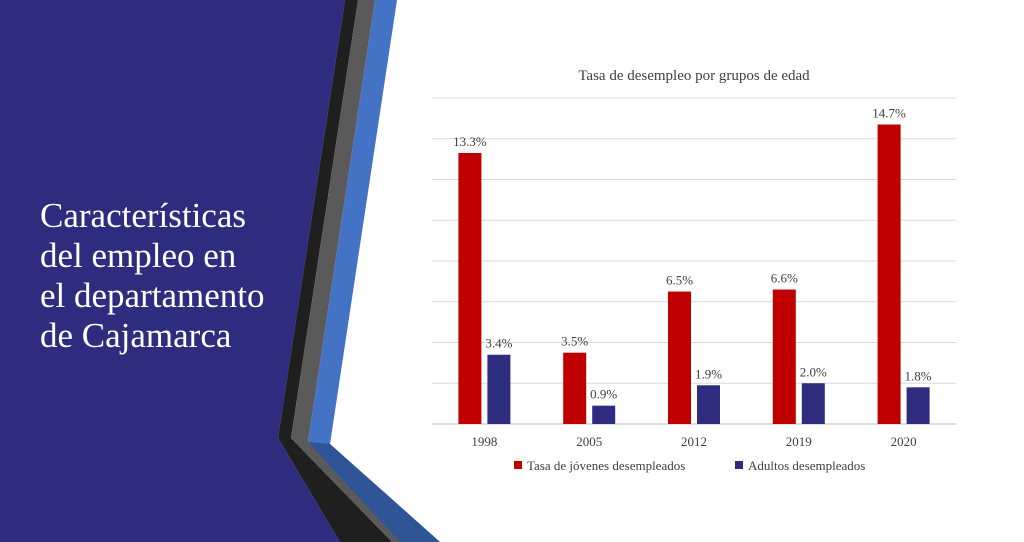 This screenshot has width=1024, height=542. I want to click on data-label-adults-2019: 2.0%, so click(813, 371).